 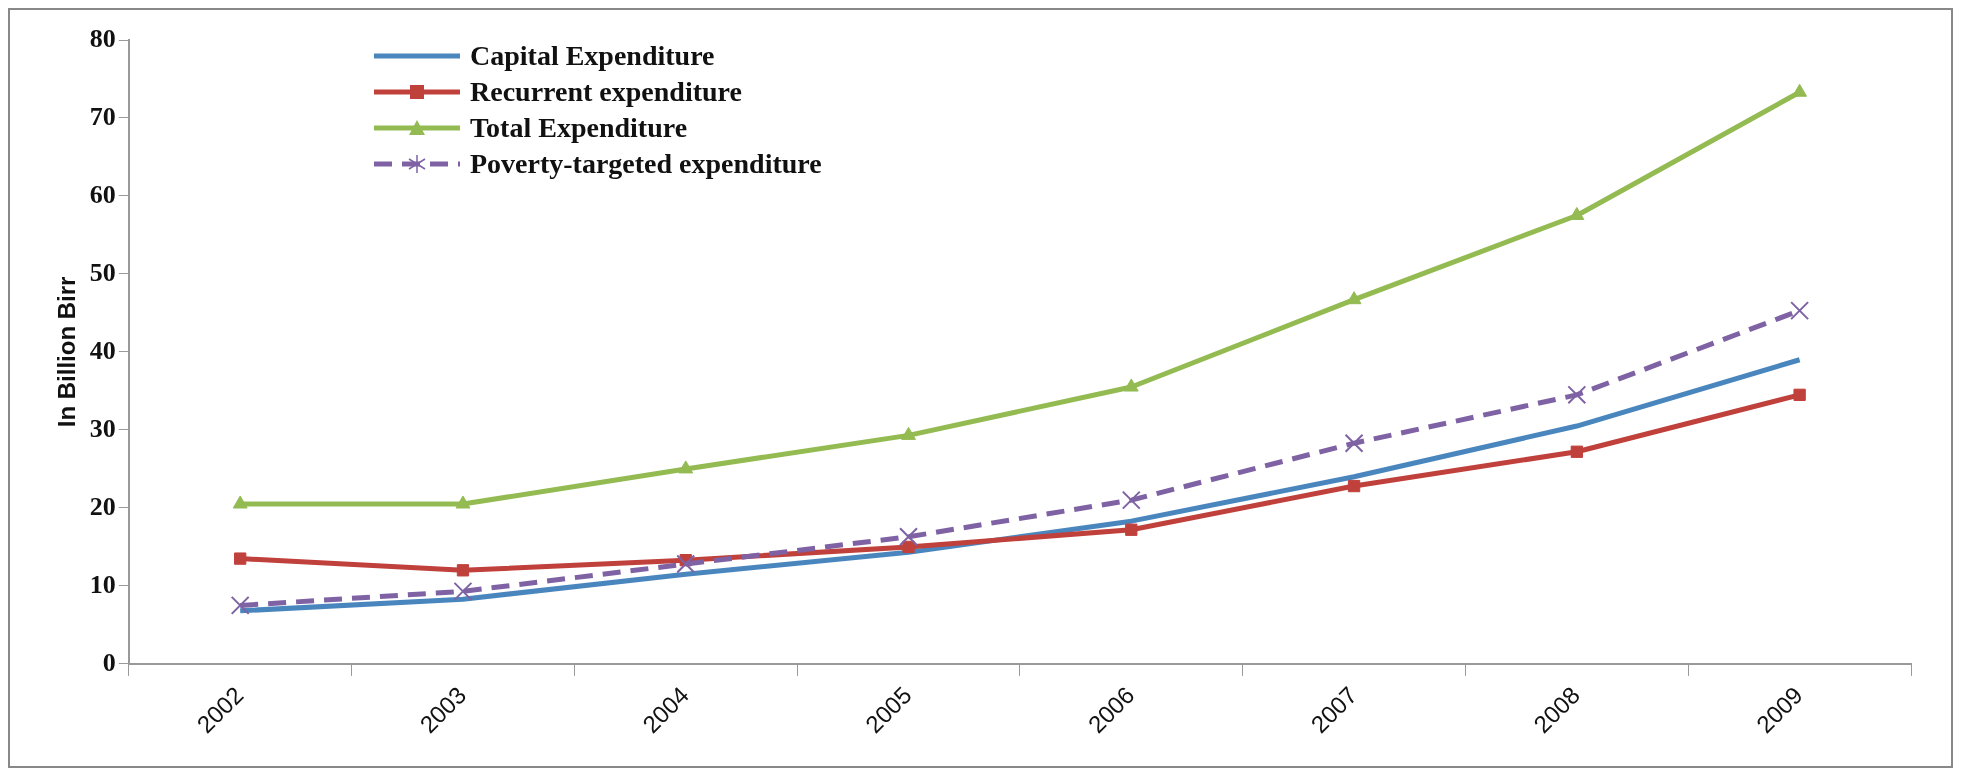 I want to click on y-tick-label: 60, so click(x=102, y=194).